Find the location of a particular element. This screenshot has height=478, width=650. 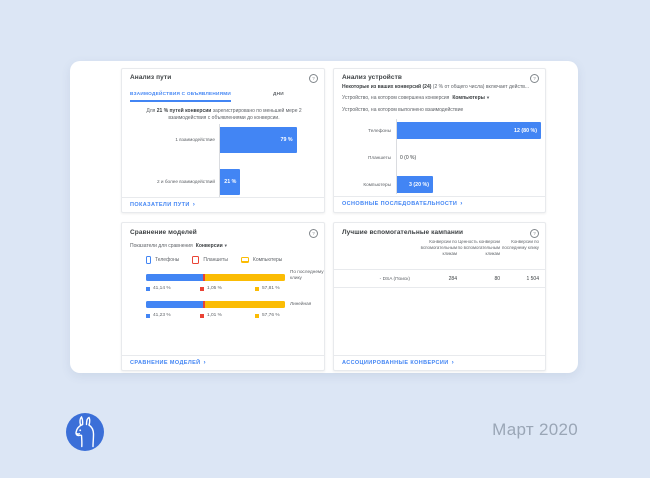

bar-computers: 3 (20 %) is located at coordinates (415, 184).